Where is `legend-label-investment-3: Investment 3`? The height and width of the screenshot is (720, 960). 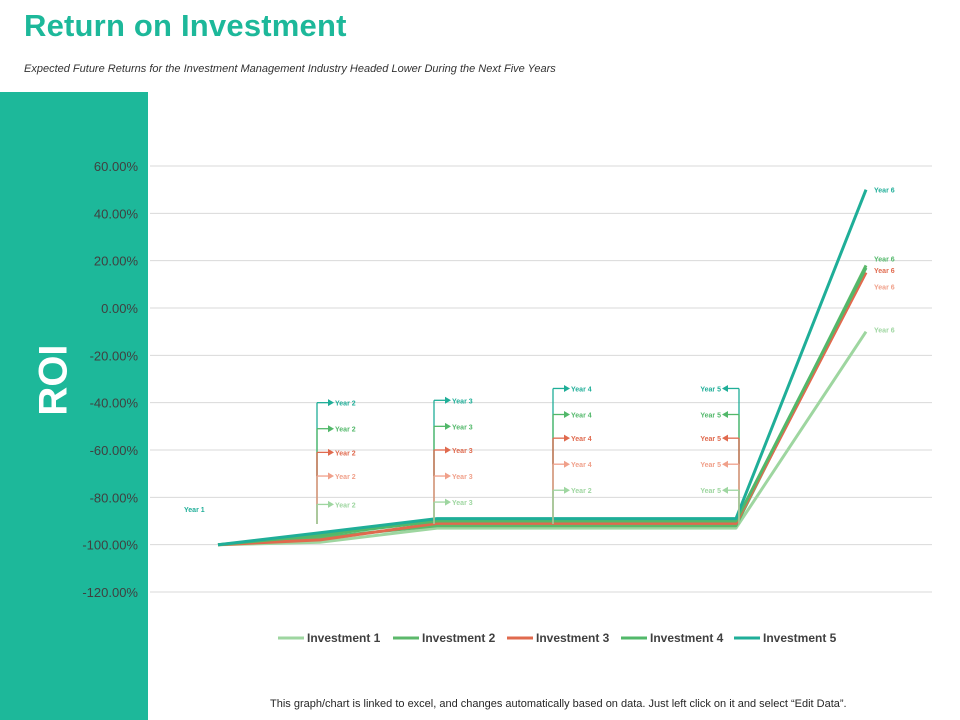 legend-label-investment-3: Investment 3 is located at coordinates (573, 638).